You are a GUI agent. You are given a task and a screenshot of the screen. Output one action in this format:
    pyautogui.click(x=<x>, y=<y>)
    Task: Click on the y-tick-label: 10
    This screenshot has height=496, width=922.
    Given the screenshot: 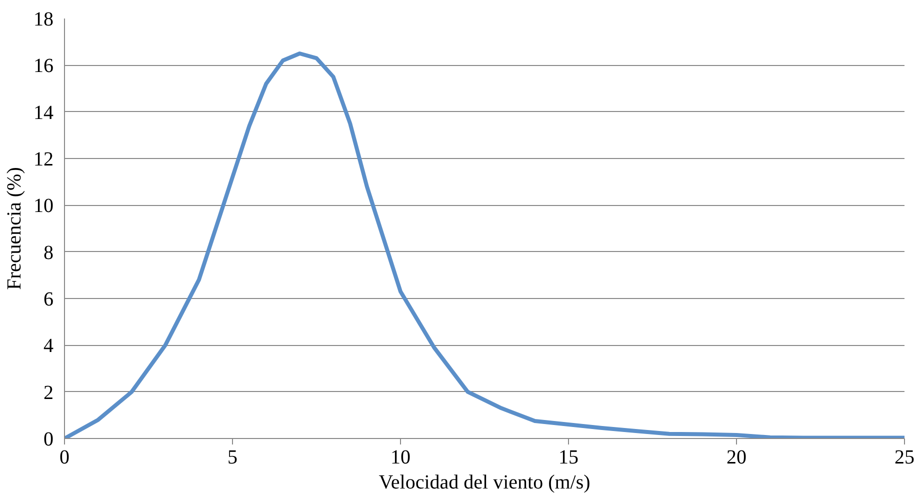 What is the action you would take?
    pyautogui.click(x=44, y=206)
    